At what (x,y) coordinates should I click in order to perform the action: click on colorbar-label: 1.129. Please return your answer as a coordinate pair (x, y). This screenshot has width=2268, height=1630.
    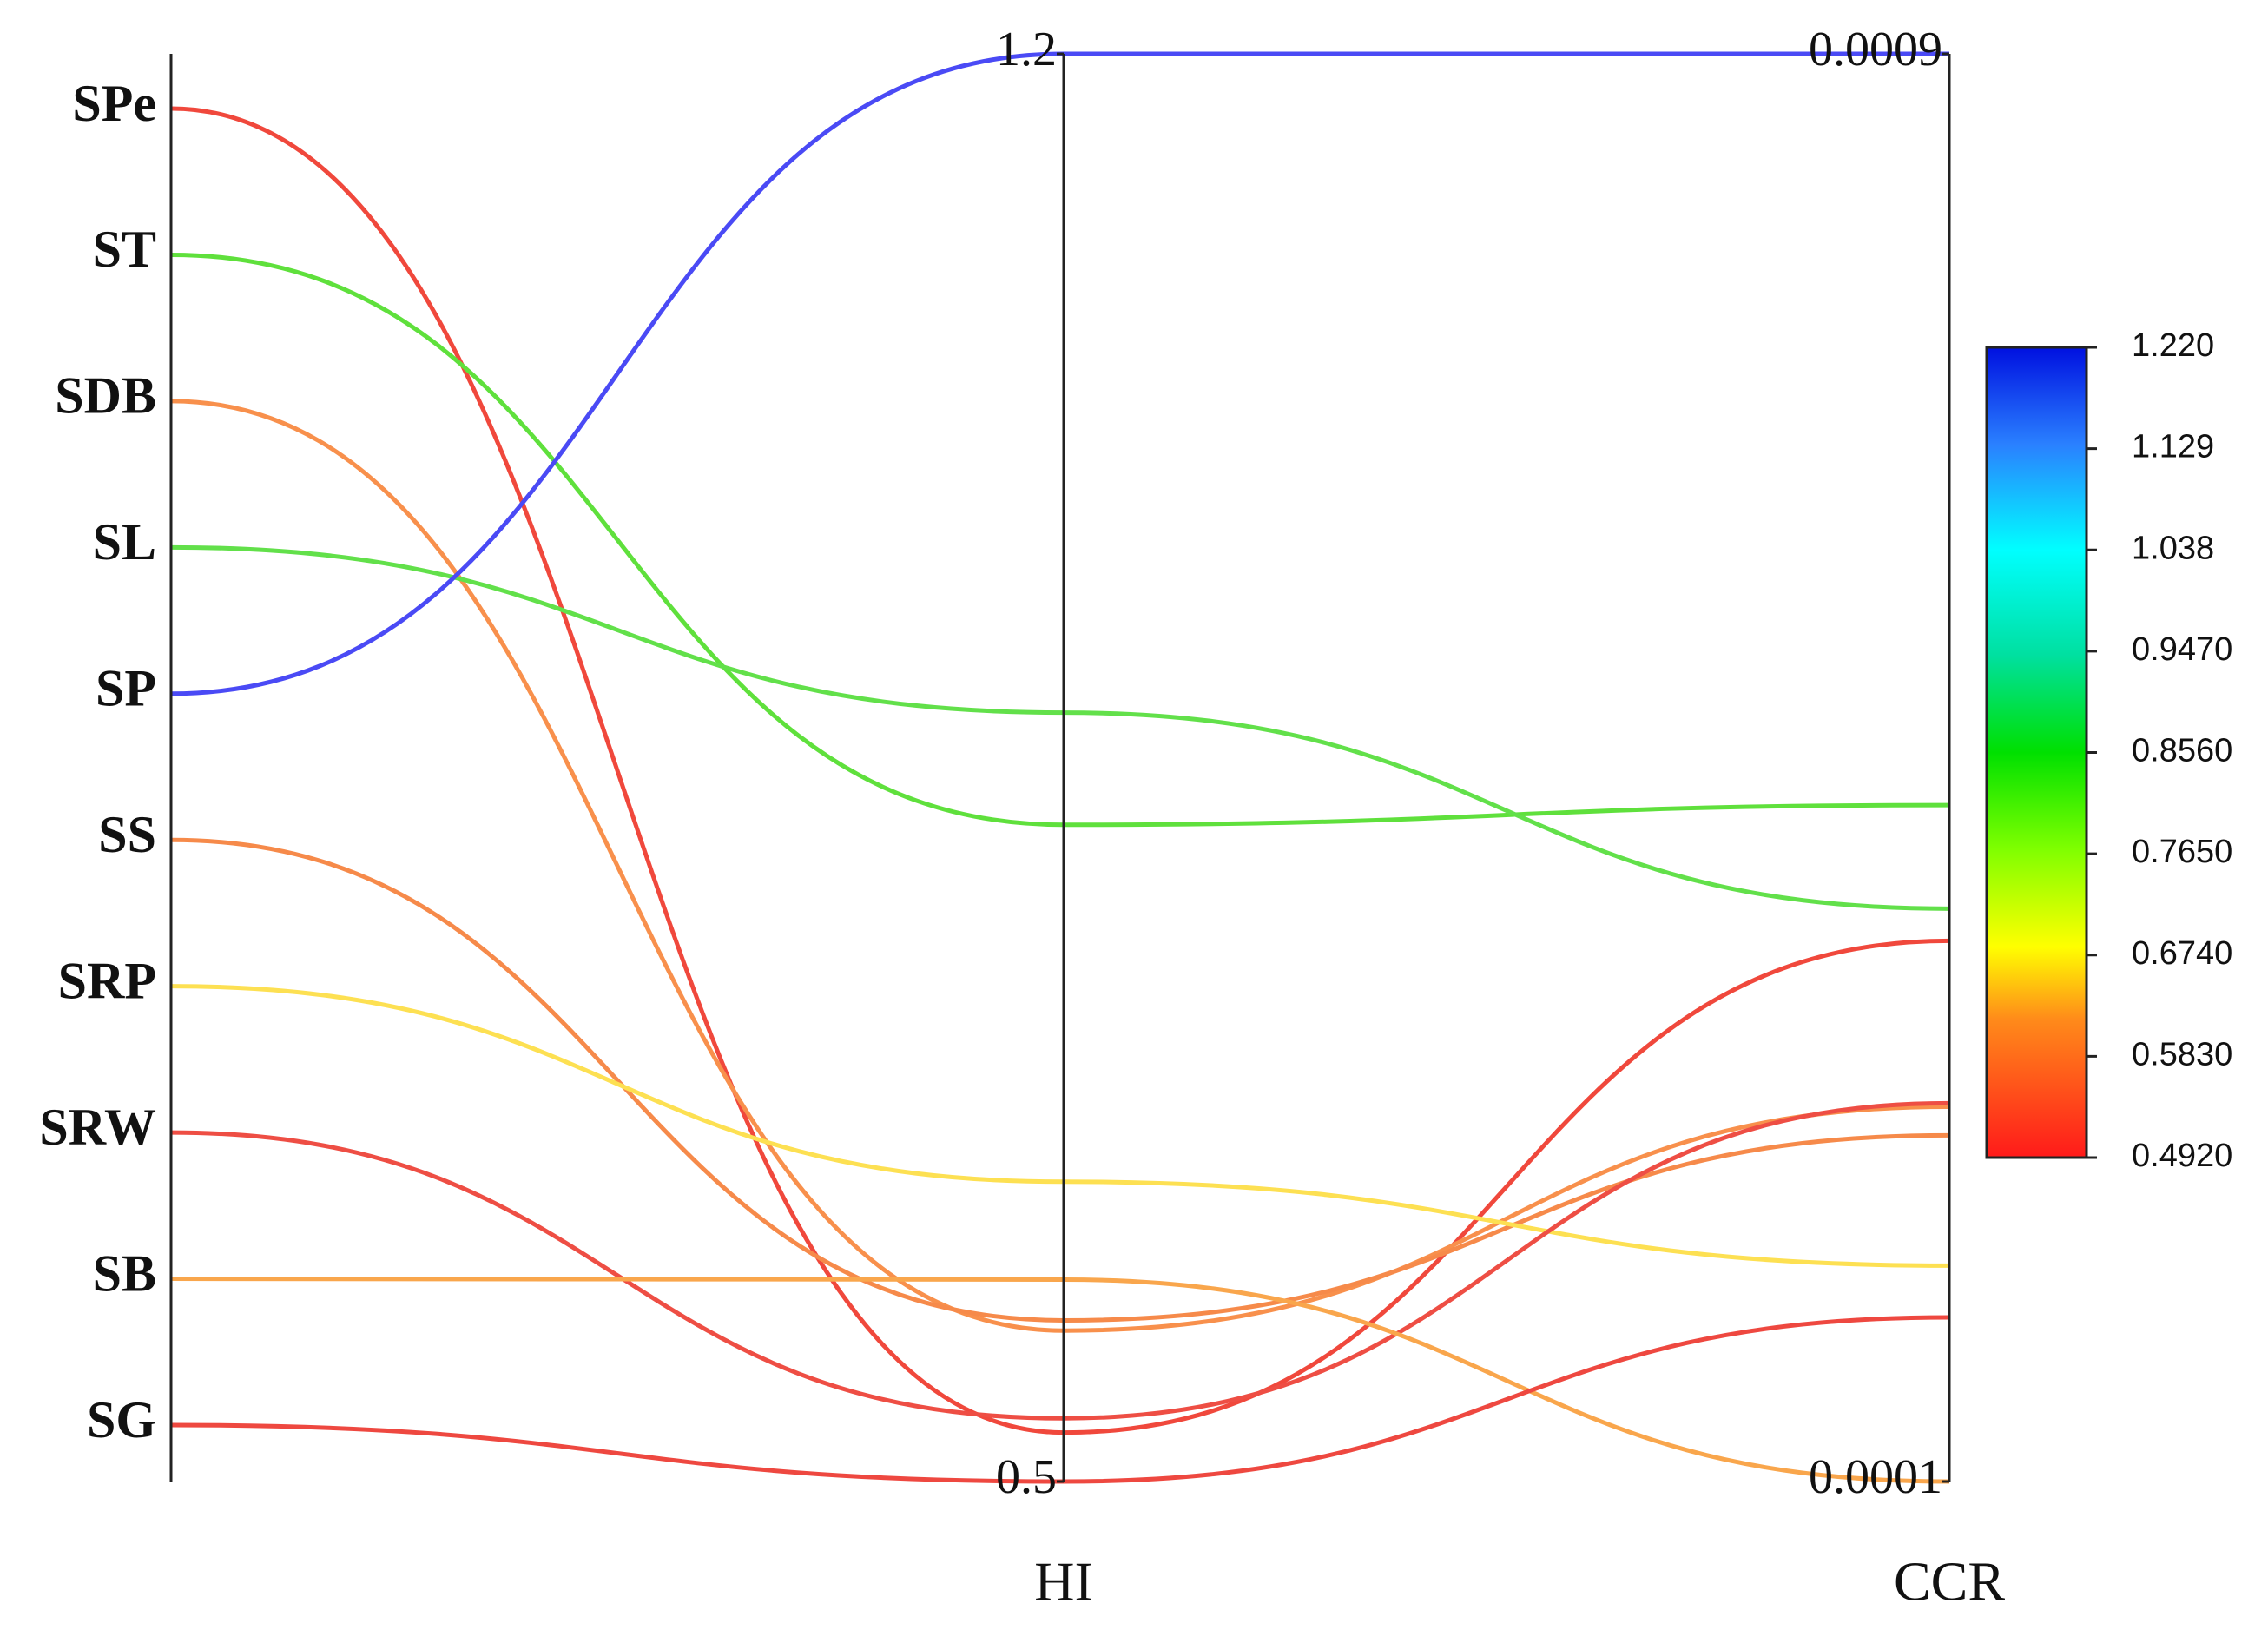
    Looking at the image, I should click on (2173, 447).